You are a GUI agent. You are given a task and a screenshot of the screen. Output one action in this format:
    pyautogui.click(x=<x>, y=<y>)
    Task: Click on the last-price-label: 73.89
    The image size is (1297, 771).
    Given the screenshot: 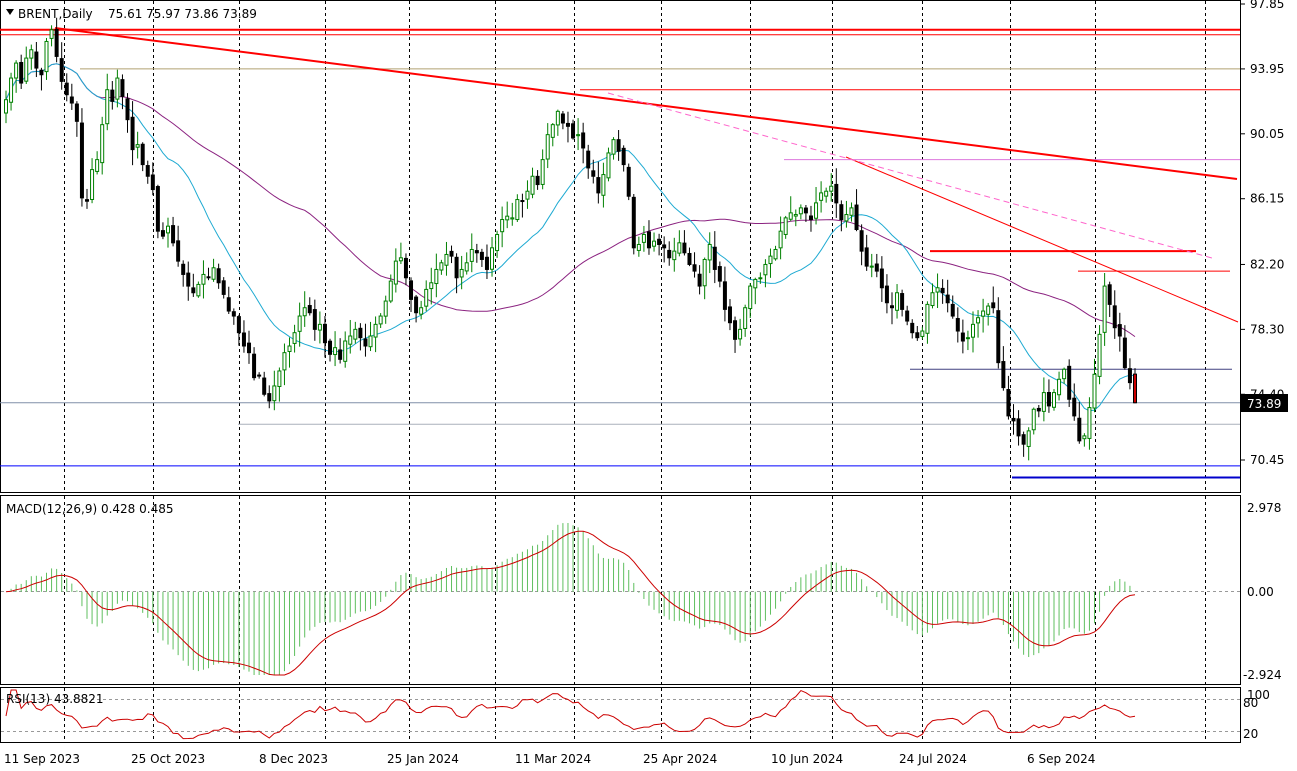 What is the action you would take?
    pyautogui.click(x=1264, y=404)
    